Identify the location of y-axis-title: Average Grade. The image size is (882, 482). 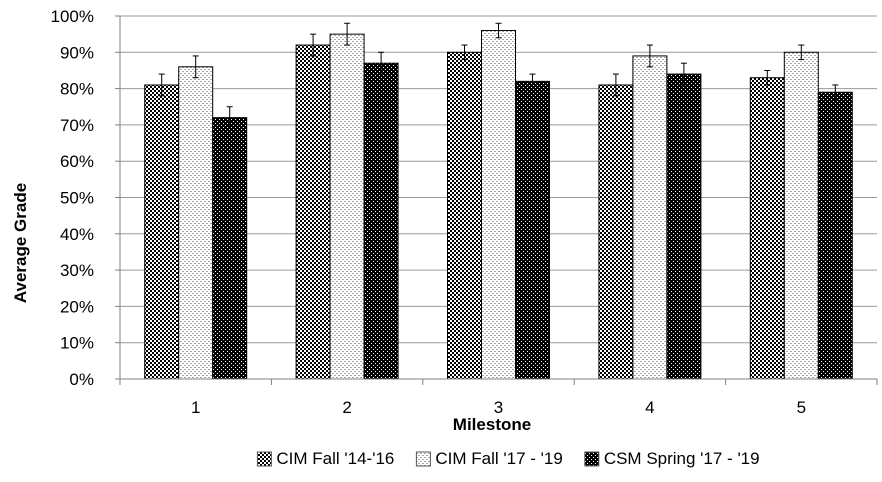
(20, 243).